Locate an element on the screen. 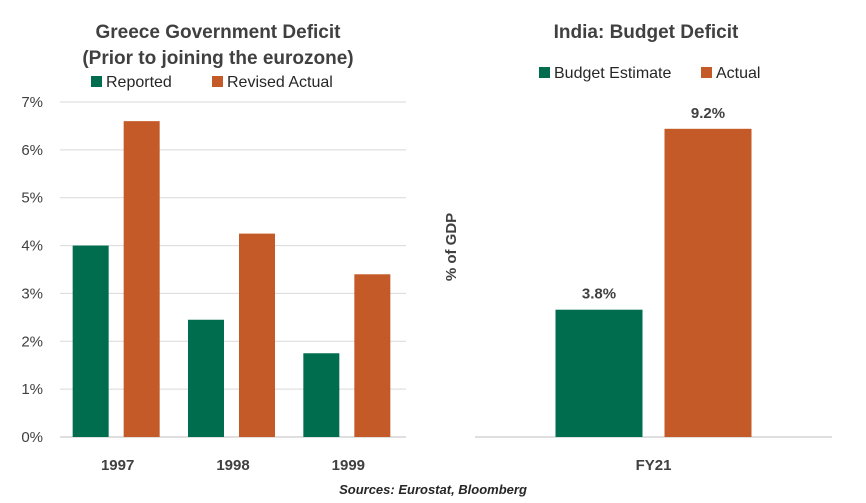  greece-title-line-1: Greece Government Deficit is located at coordinates (219, 32).